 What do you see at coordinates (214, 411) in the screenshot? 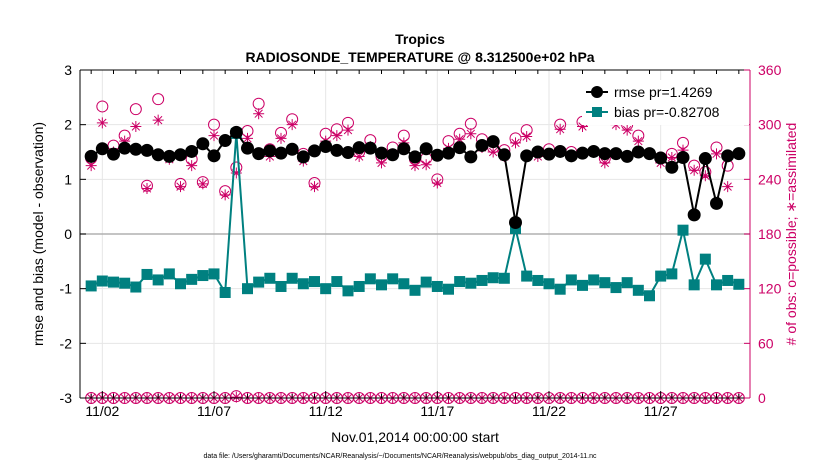
I see `x-tick-label: 11/07` at bounding box center [214, 411].